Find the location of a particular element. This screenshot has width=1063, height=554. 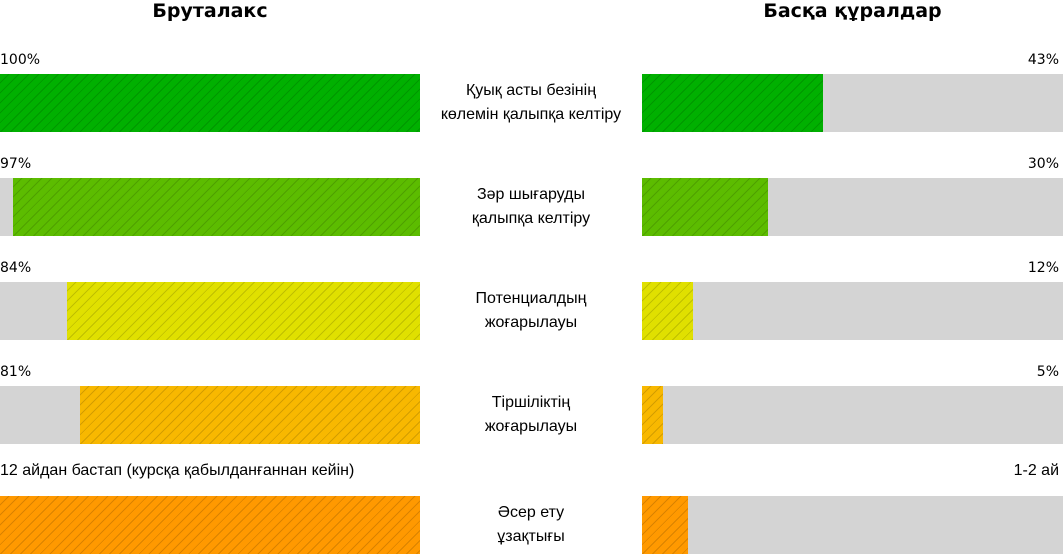

category-label: Зәр шығаруды қалыпқа келтіру is located at coordinates (531, 207).